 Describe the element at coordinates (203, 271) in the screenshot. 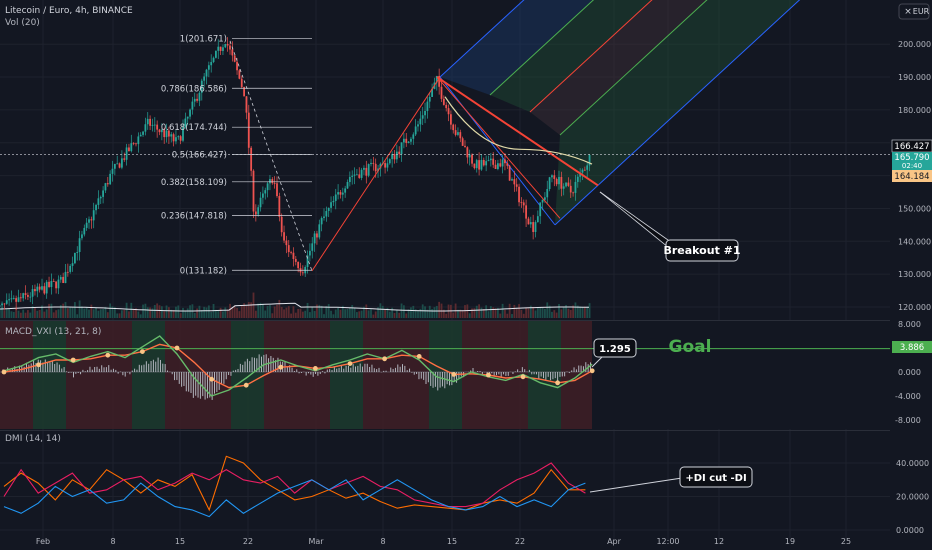

I see `fib-level-label: 0(131.182)` at that location.